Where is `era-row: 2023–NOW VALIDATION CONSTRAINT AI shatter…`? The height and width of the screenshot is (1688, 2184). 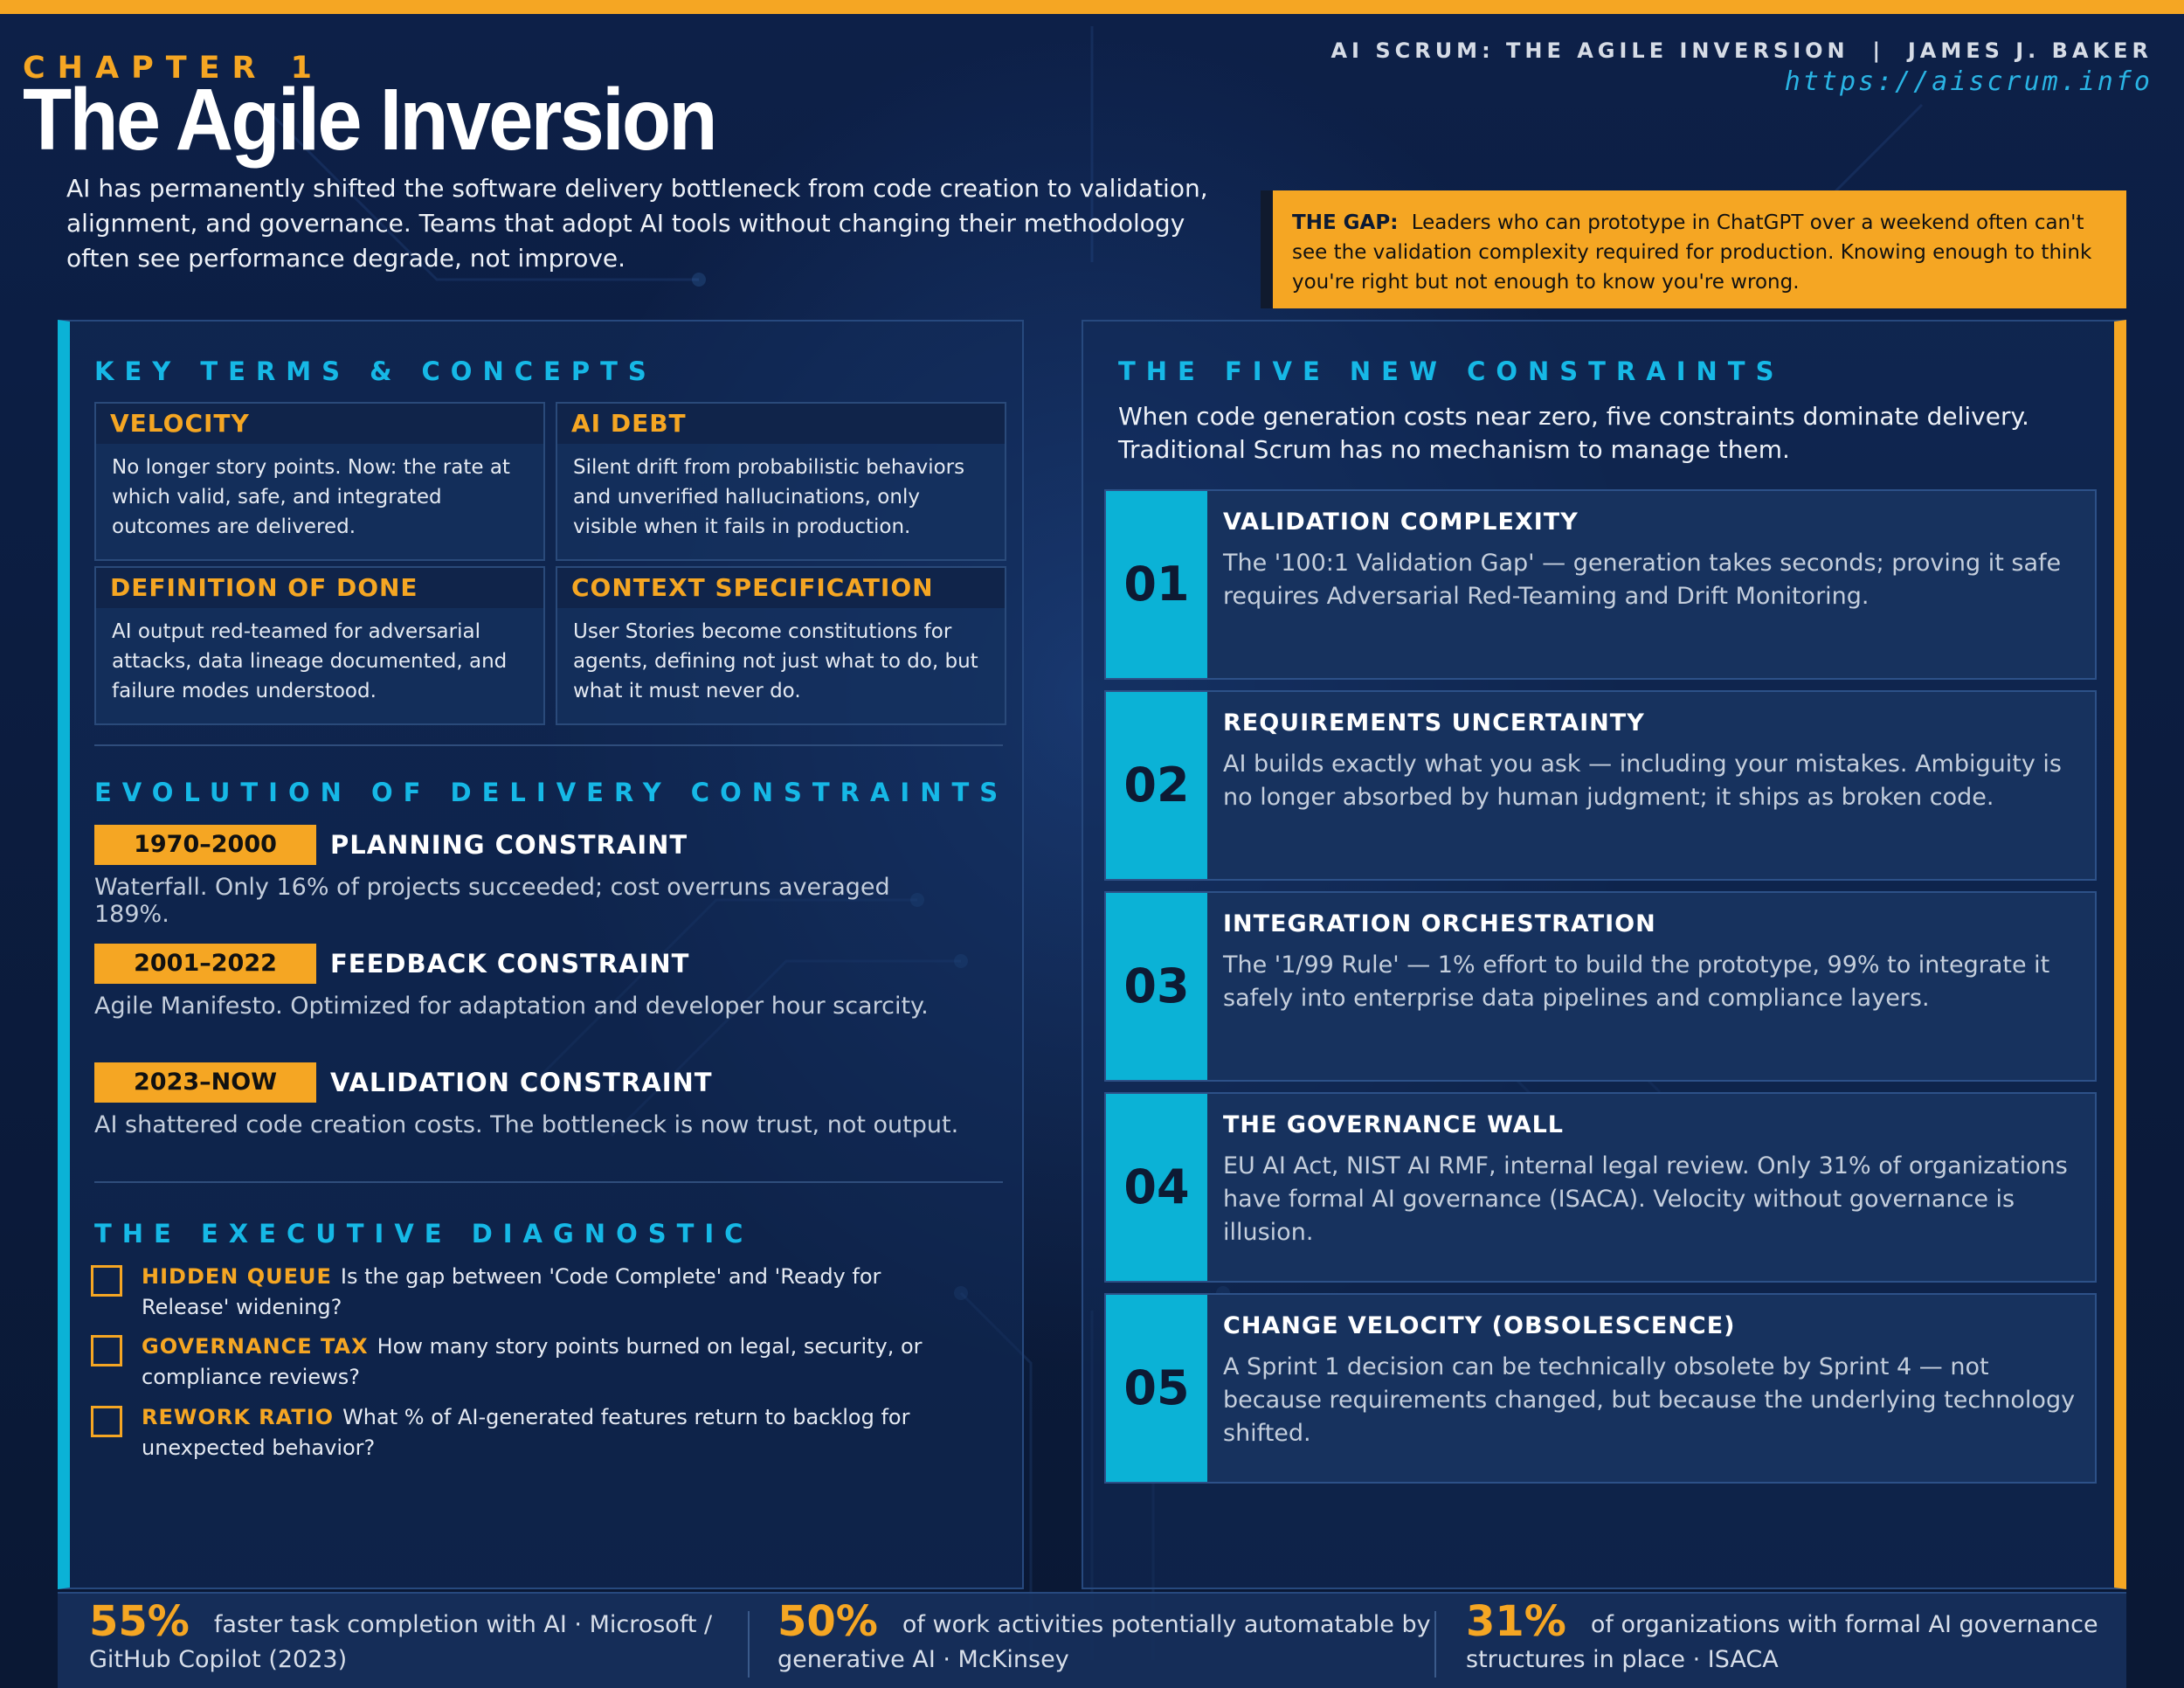
era-row: 2023–NOW VALIDATION CONSTRAINT AI shatter… is located at coordinates (531, 1100).